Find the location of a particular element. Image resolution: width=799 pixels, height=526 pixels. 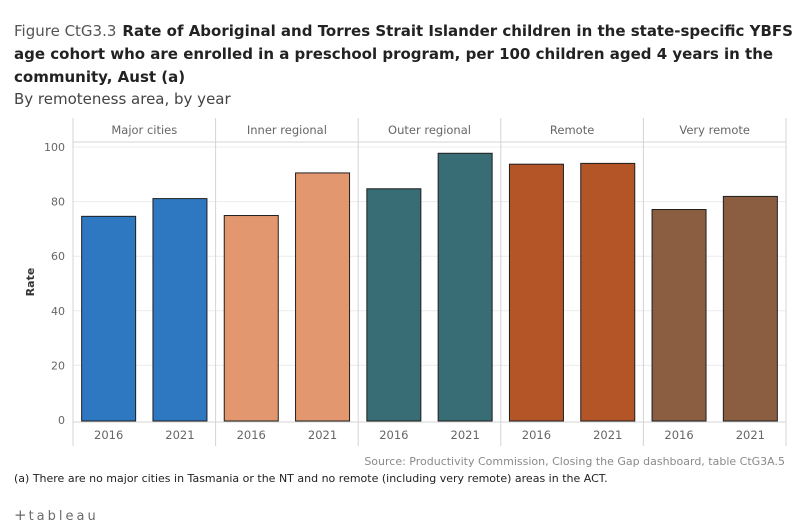

panel-header-1: Inner regional is located at coordinates (287, 130).